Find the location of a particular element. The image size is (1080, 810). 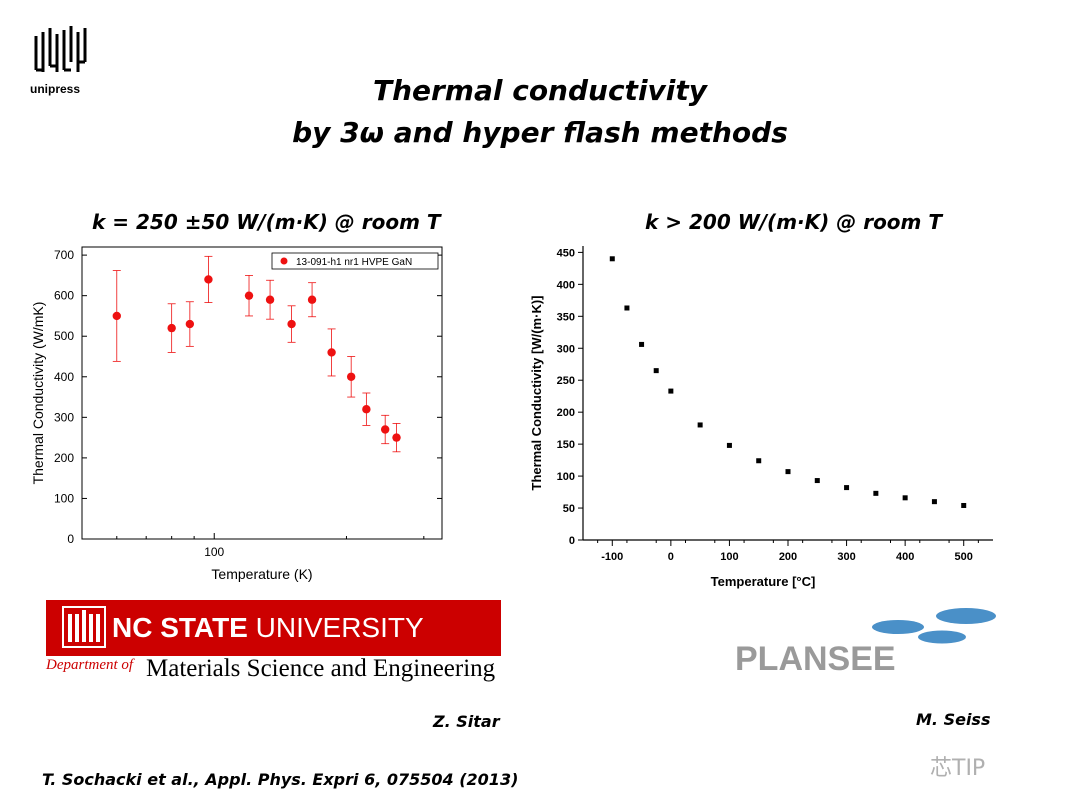

right-y-tick-label: 350 is located at coordinates (566, 317).